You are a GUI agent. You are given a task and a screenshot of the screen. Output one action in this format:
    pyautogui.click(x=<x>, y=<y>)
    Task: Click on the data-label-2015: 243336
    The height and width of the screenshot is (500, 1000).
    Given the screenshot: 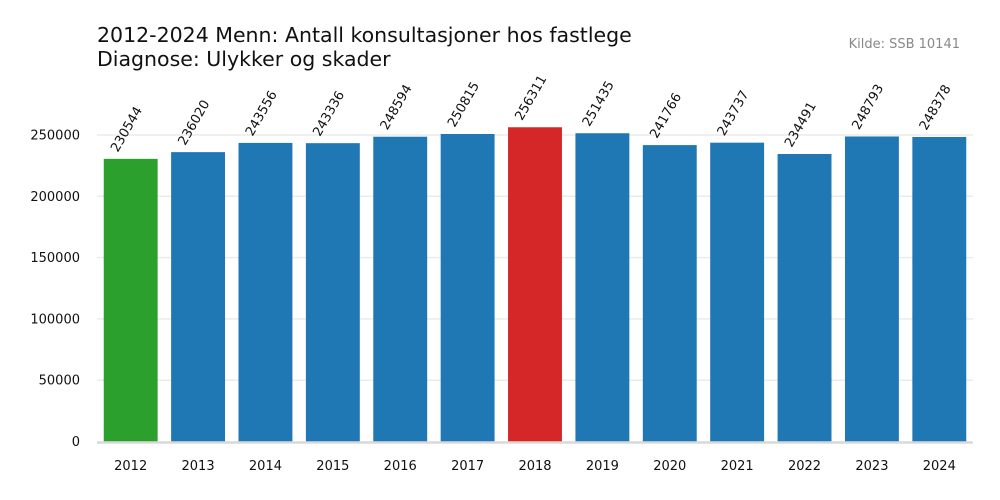 What is the action you would take?
    pyautogui.click(x=329, y=114)
    